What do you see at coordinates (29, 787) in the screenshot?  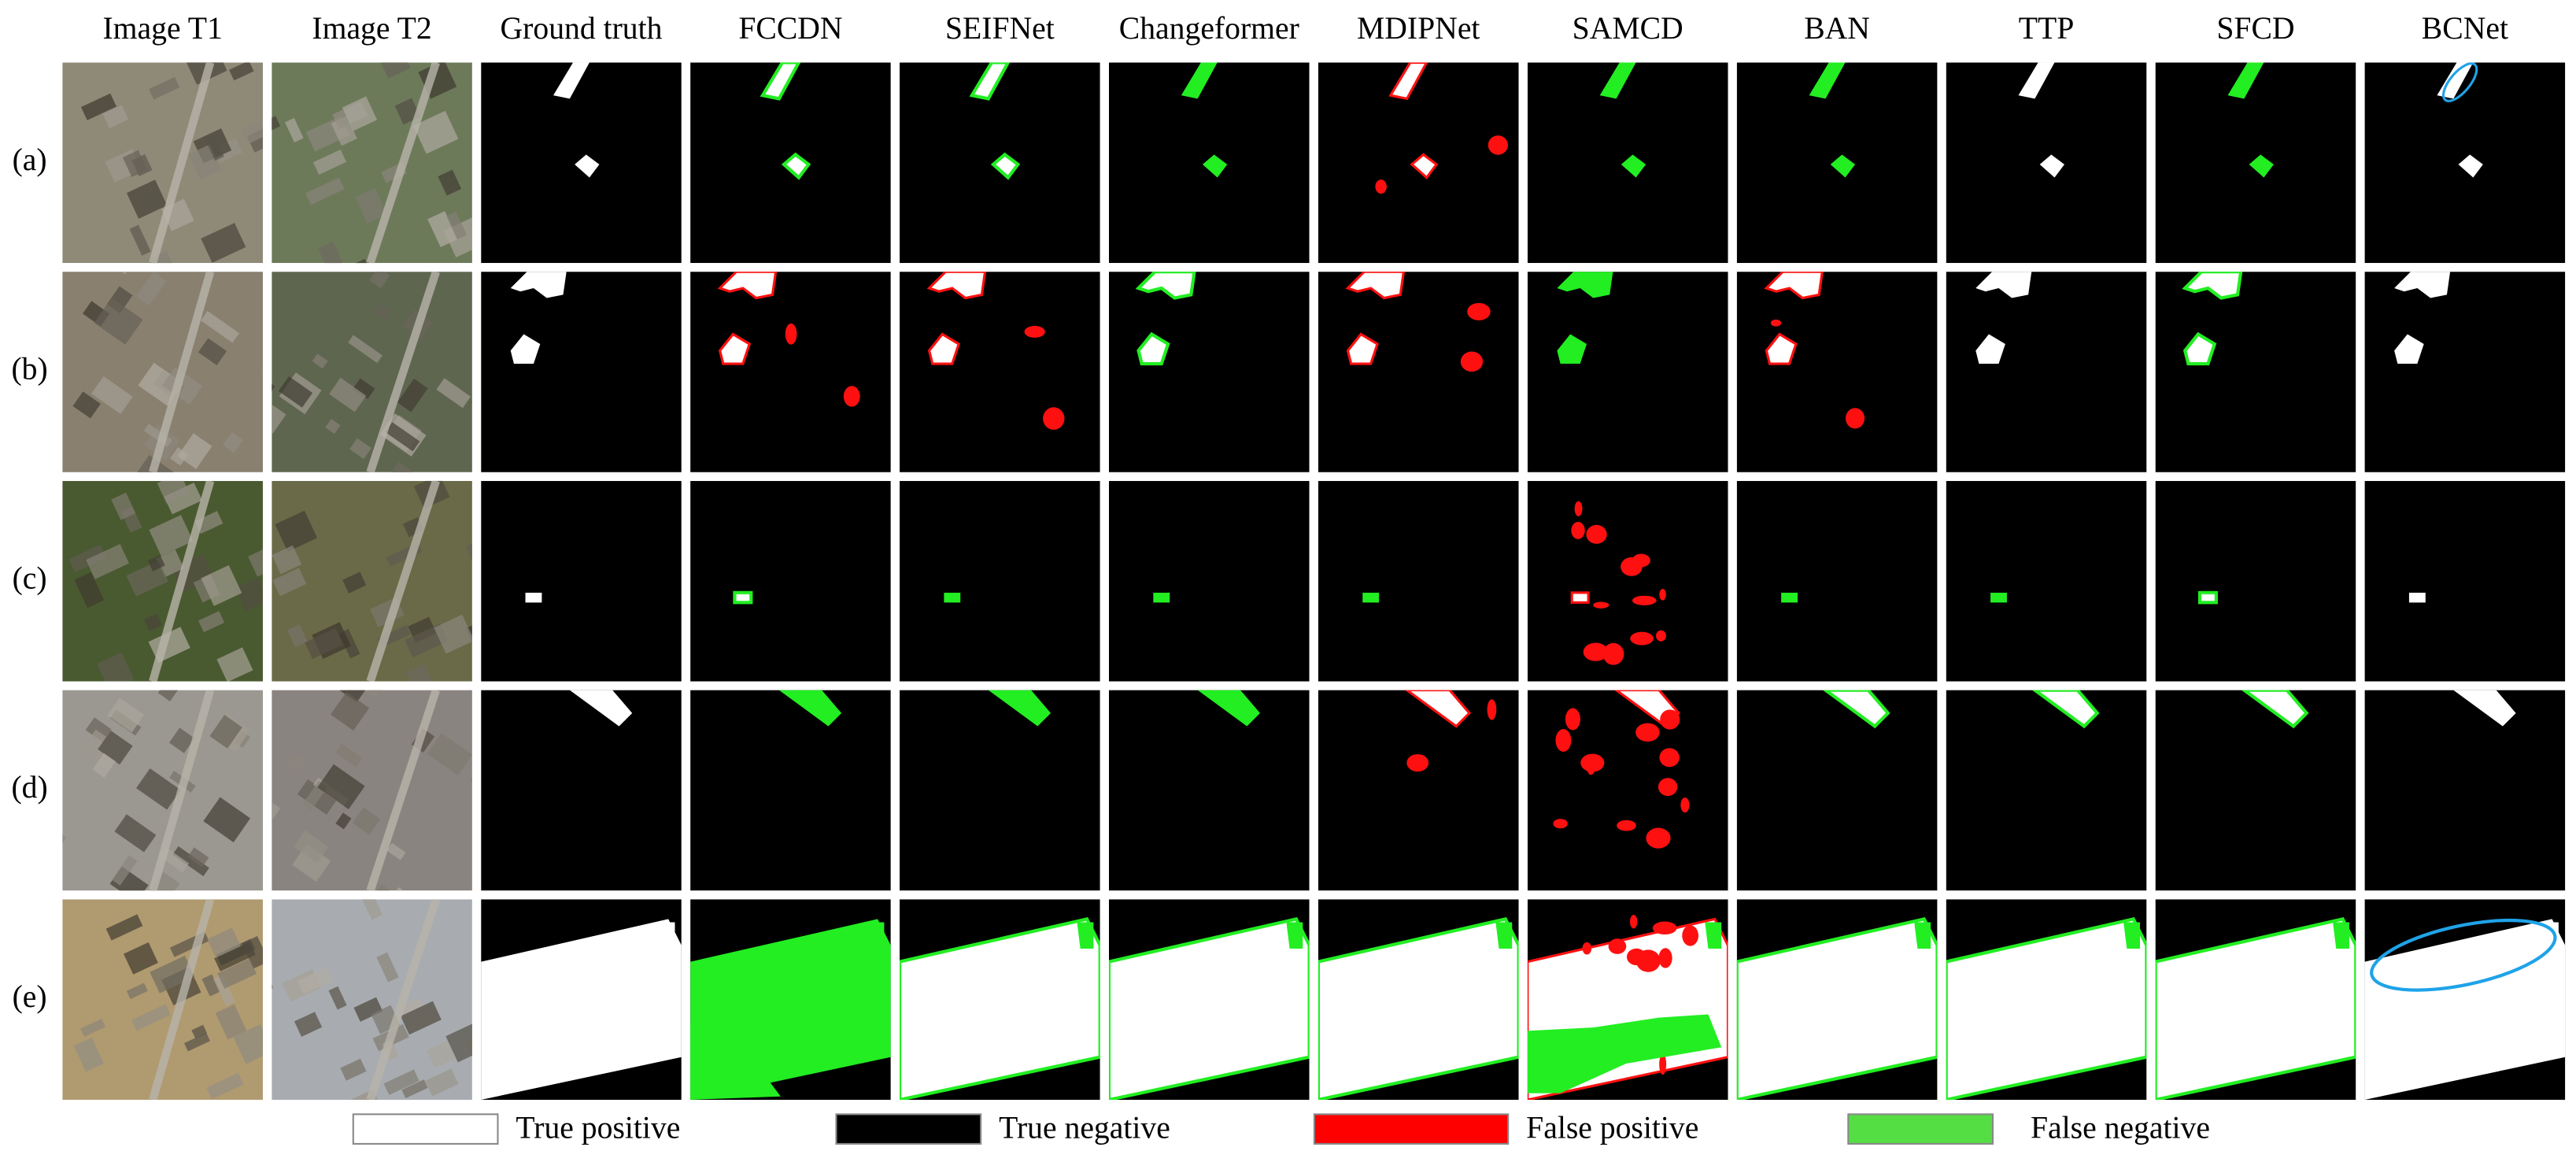 I see `row-label: (d)` at bounding box center [29, 787].